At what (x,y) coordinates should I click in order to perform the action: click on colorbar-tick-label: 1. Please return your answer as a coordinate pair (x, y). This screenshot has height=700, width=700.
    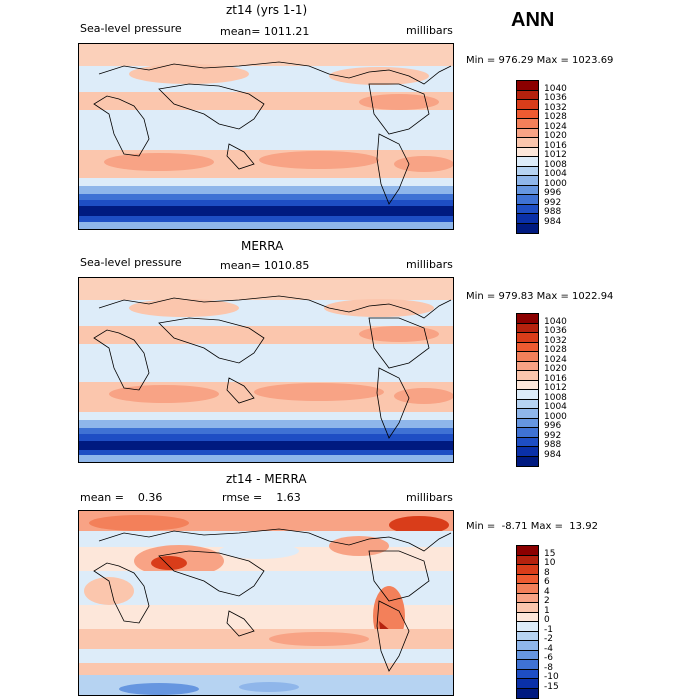
    Looking at the image, I should click on (547, 610).